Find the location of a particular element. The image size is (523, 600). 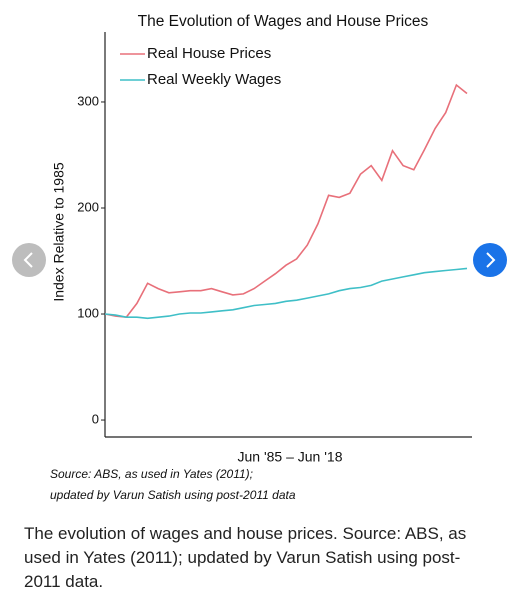

legend-label: Real Weekly Wages is located at coordinates (214, 79).